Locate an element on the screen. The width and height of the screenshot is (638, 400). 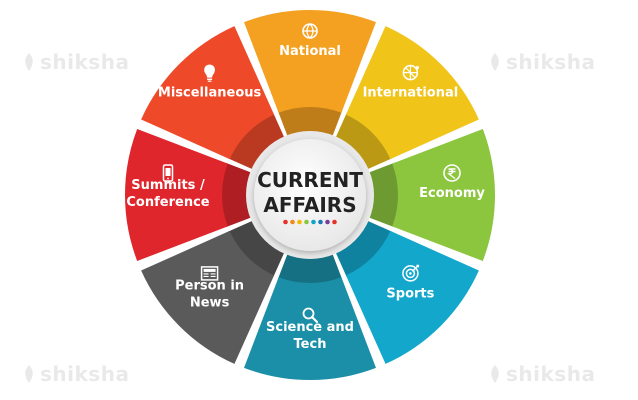
newspaper-icon is located at coordinates (209, 273).